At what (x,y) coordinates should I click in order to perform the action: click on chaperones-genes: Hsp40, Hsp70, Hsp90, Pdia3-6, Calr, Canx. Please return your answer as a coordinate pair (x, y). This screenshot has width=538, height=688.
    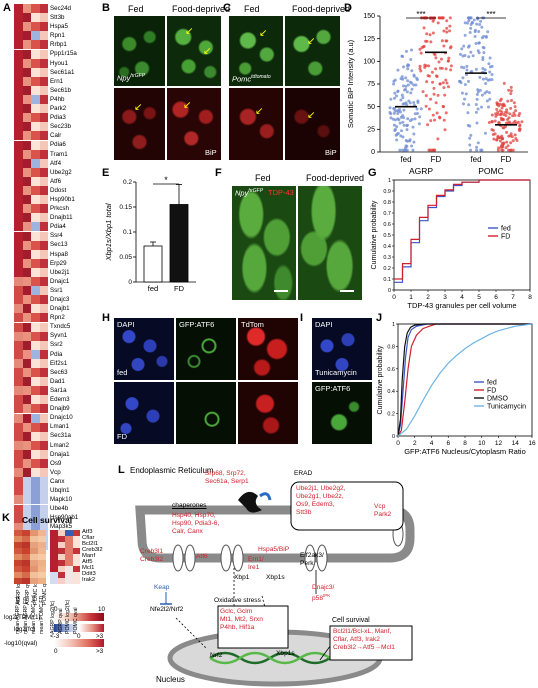
    Looking at the image, I should click on (196, 523).